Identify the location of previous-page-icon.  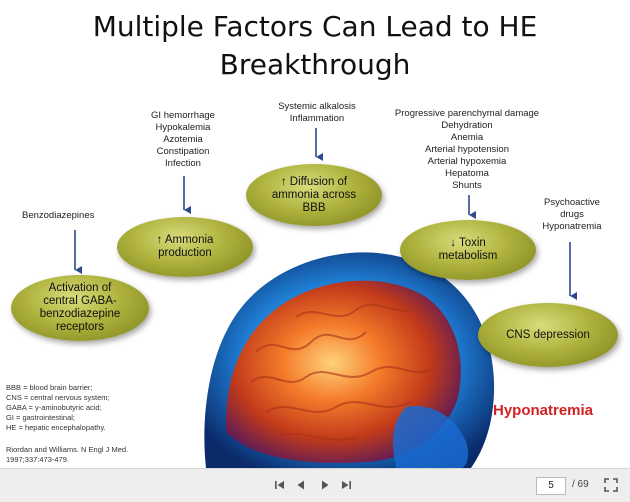
(301, 485).